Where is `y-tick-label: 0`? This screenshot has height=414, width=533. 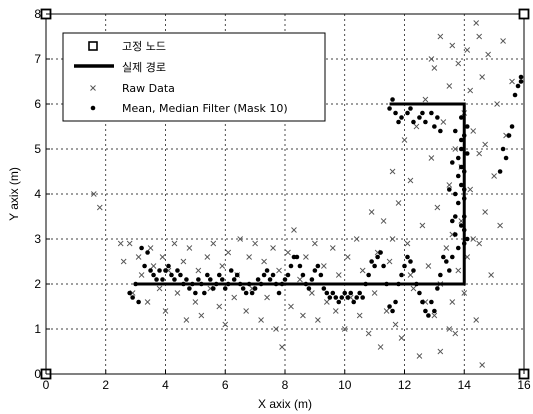
y-tick-label: 0 is located at coordinates (37, 374).